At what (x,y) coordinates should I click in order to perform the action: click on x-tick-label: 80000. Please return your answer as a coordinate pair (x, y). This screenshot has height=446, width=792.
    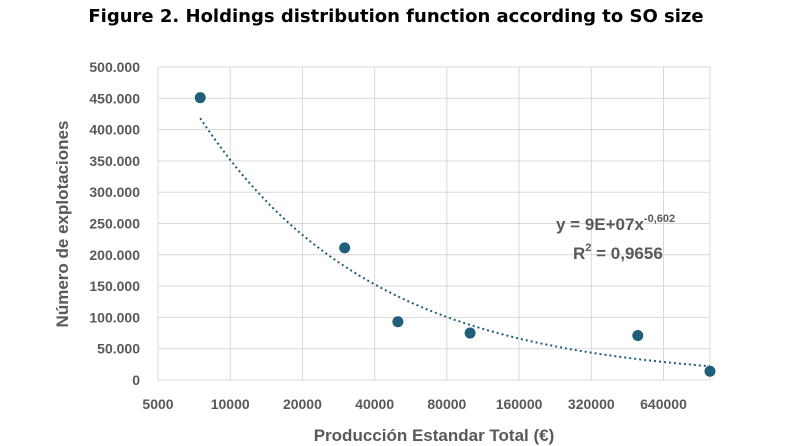
    Looking at the image, I should click on (446, 404).